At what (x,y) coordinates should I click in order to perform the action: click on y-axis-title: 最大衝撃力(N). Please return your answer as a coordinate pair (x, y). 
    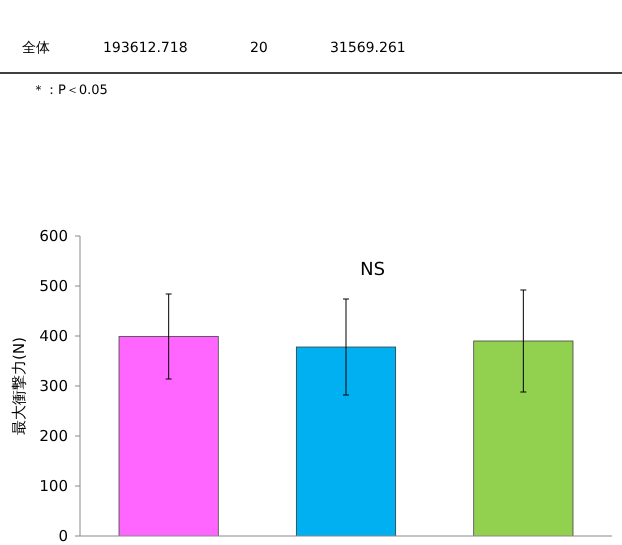
    Looking at the image, I should click on (19, 386).